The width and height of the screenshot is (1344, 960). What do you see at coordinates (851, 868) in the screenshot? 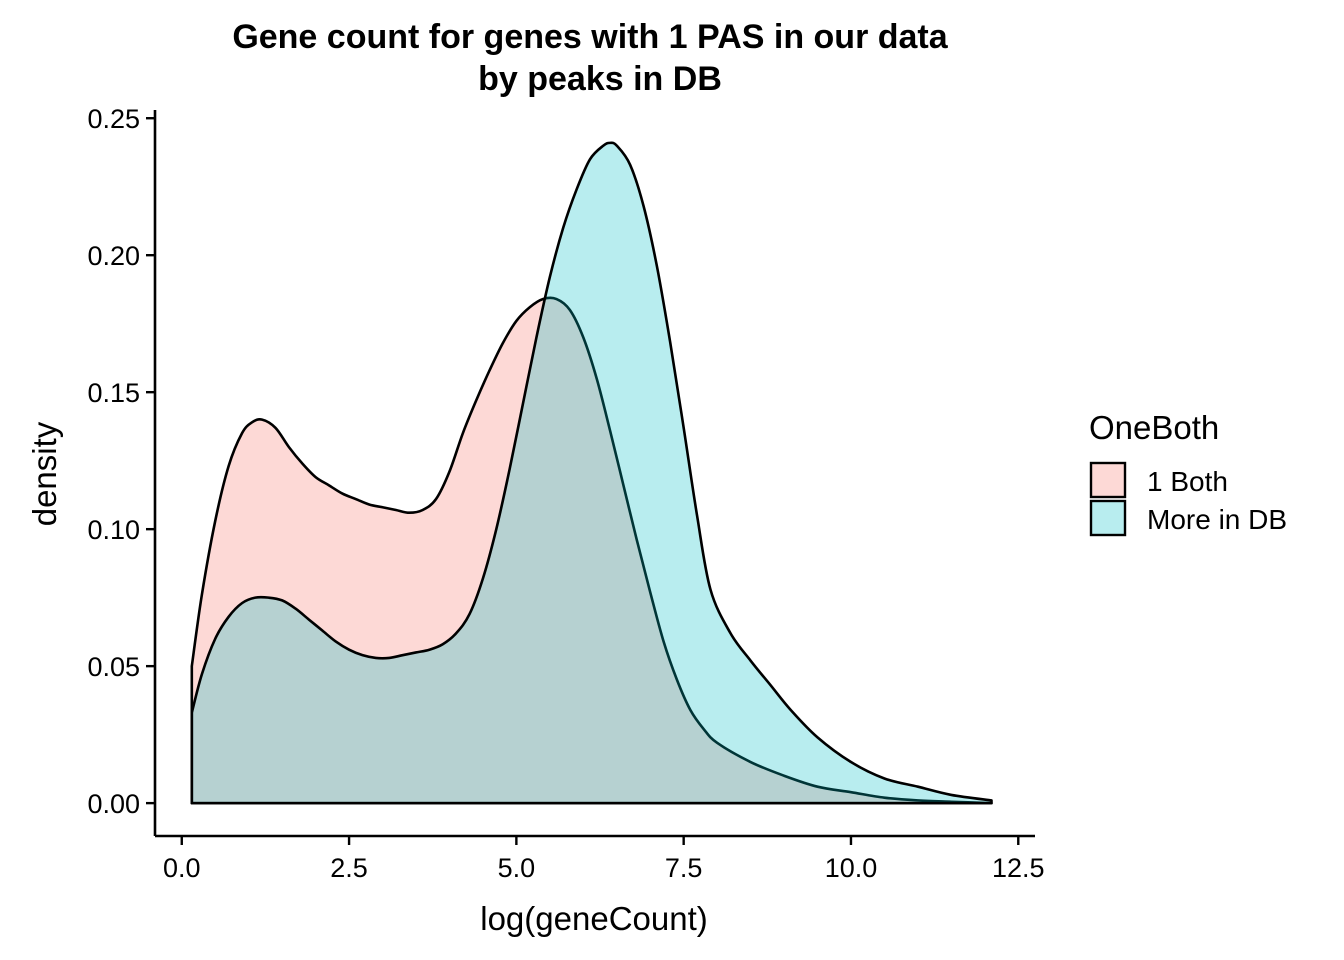
I see `x-tick-label: 10.0` at bounding box center [851, 868].